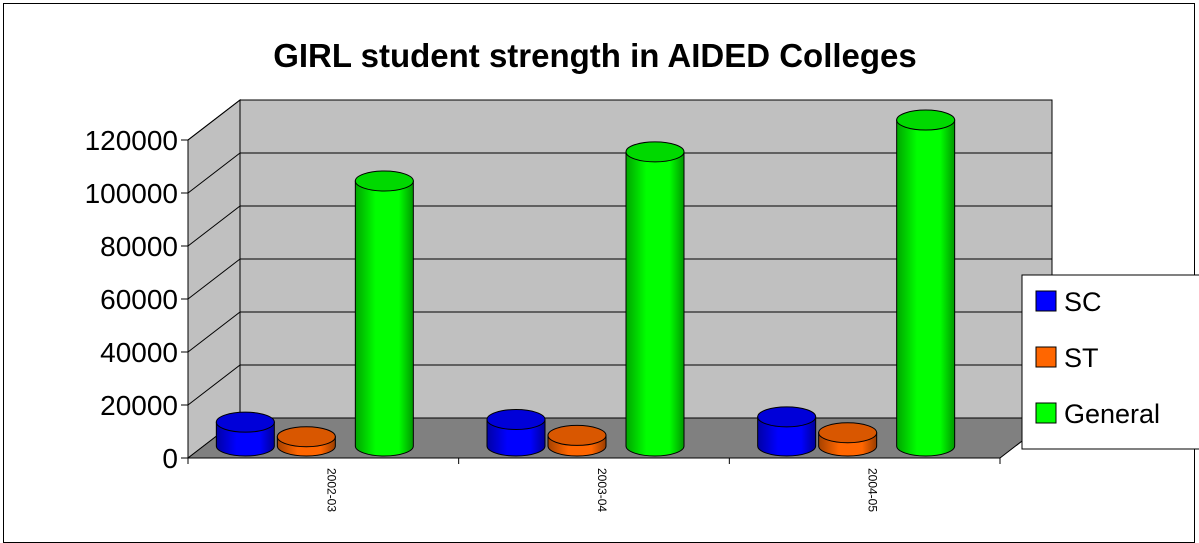 The height and width of the screenshot is (543, 1199). I want to click on y-axis-ticks: 0 20000 40000 60000 80000 100000 120000, so click(136, 299).